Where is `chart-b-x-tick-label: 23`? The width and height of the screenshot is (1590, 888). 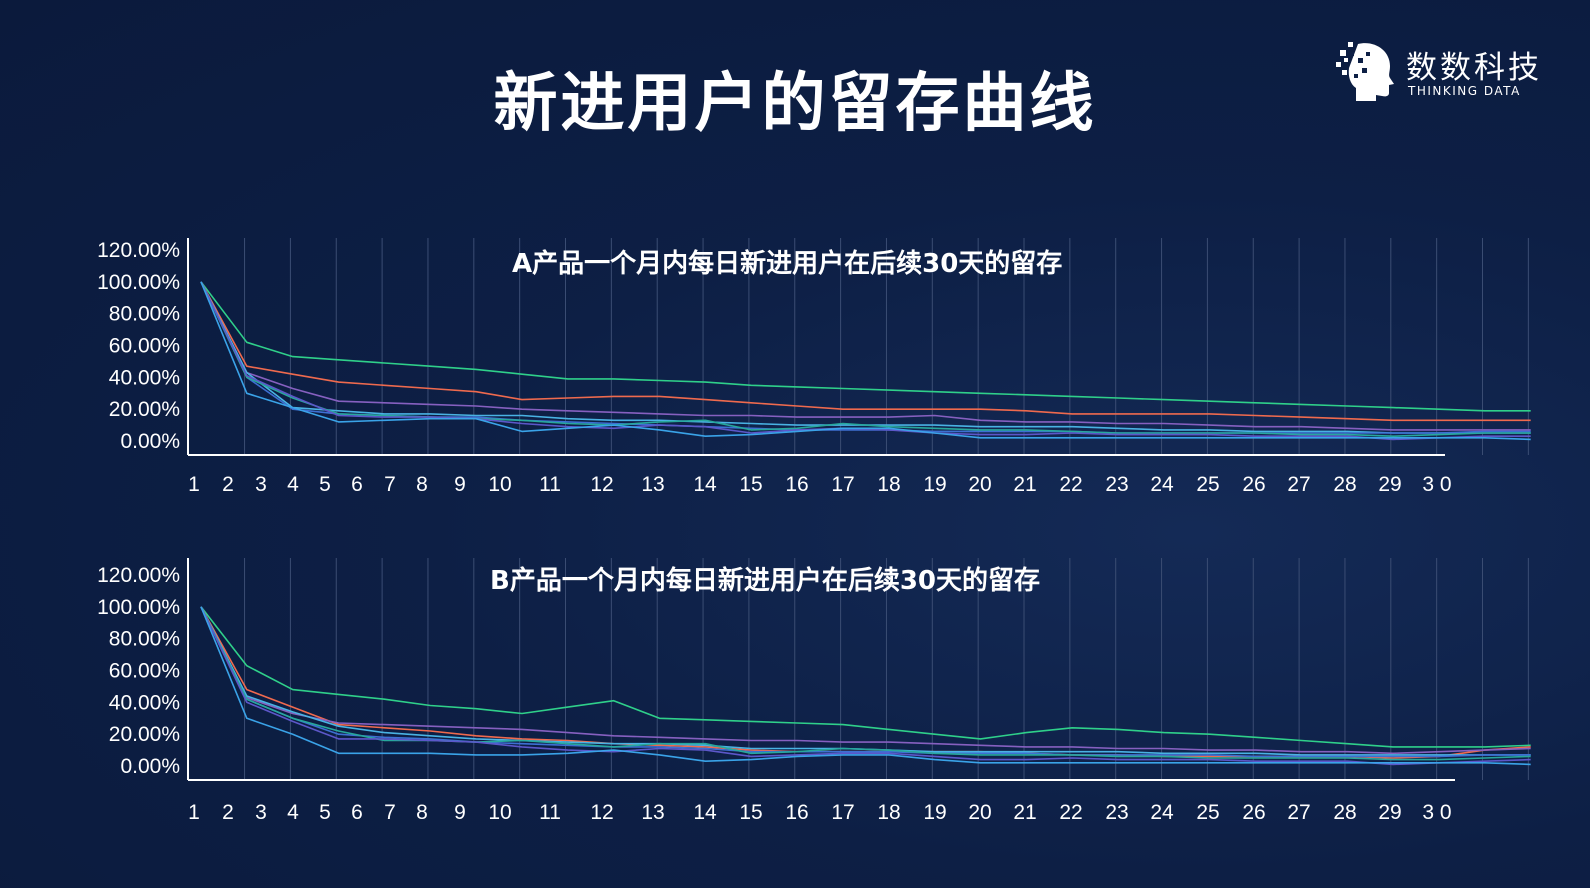 chart-b-x-tick-label: 23 is located at coordinates (1116, 812).